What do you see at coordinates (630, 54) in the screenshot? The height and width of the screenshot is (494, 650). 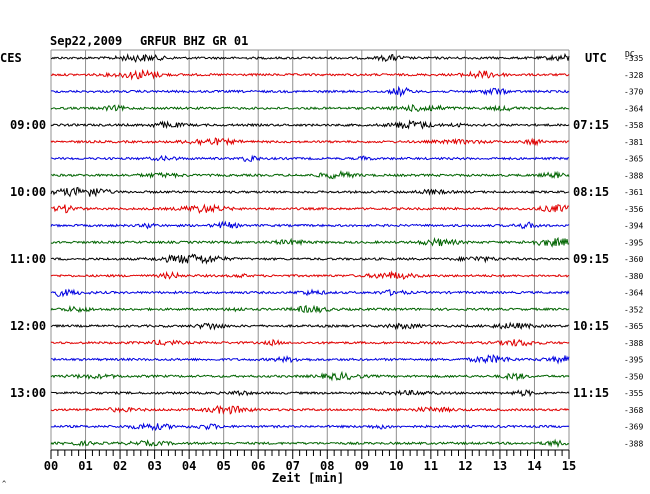 I see `dc-header-label: DC` at bounding box center [630, 54].